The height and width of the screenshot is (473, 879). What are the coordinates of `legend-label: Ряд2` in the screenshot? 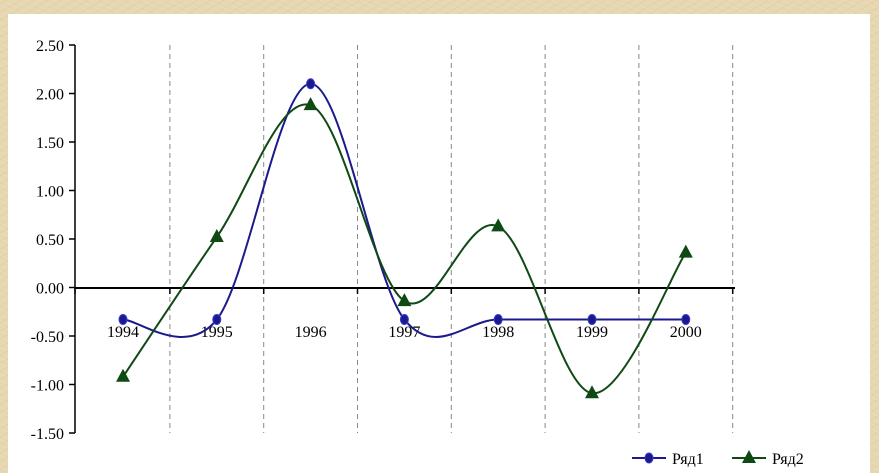 It's located at (788, 459).